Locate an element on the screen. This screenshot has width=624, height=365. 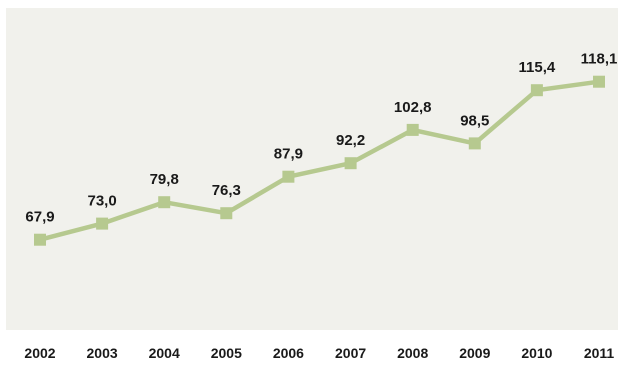
data-label-2006: 87,9 is located at coordinates (288, 154).